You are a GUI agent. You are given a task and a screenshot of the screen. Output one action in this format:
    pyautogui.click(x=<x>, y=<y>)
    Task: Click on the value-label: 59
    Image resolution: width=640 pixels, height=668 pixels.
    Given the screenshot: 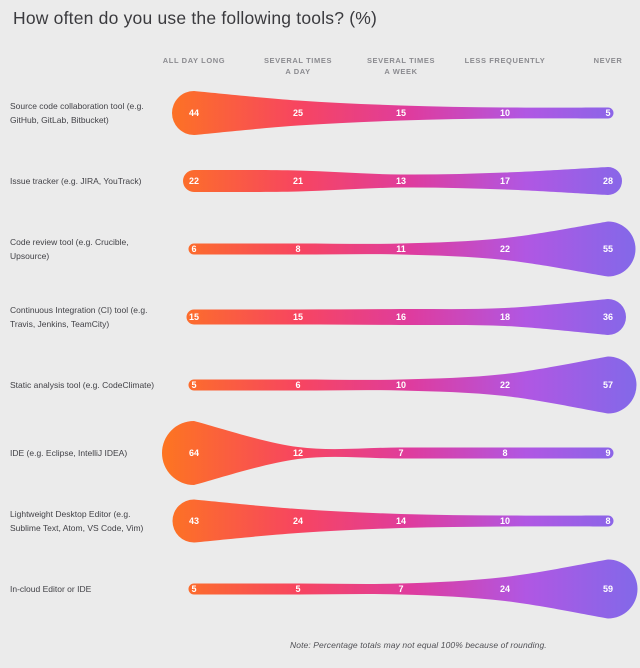 What is the action you would take?
    pyautogui.click(x=608, y=589)
    